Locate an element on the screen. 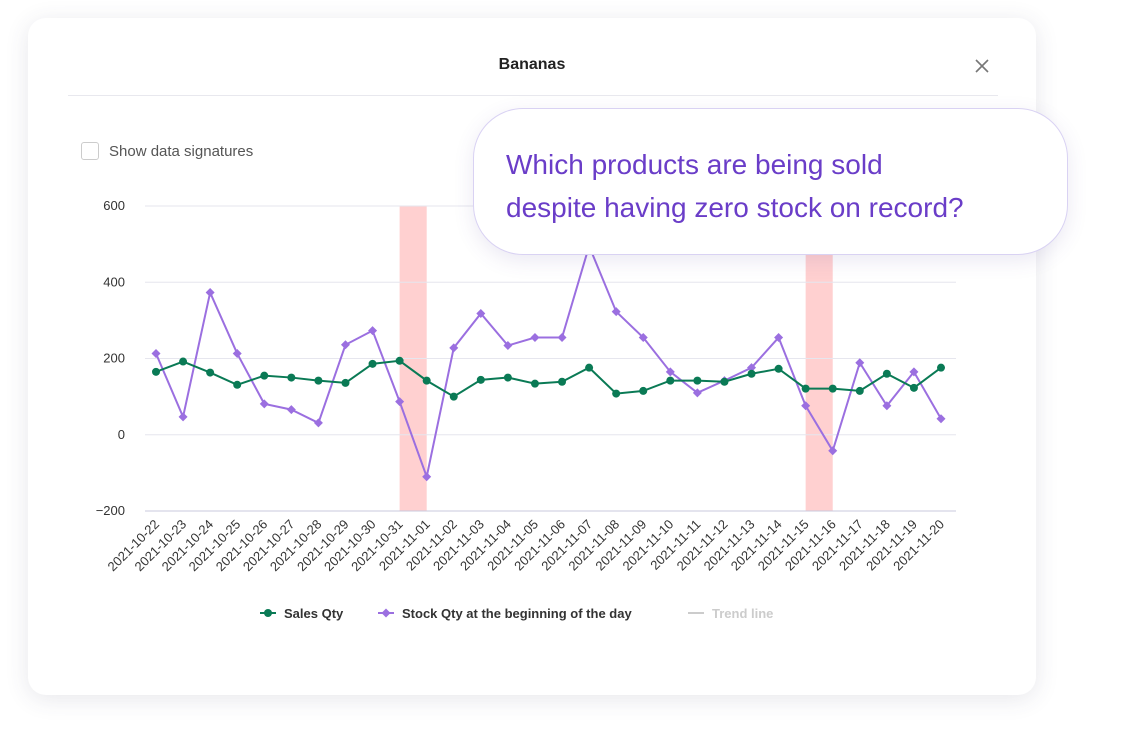  divider is located at coordinates (533, 95).